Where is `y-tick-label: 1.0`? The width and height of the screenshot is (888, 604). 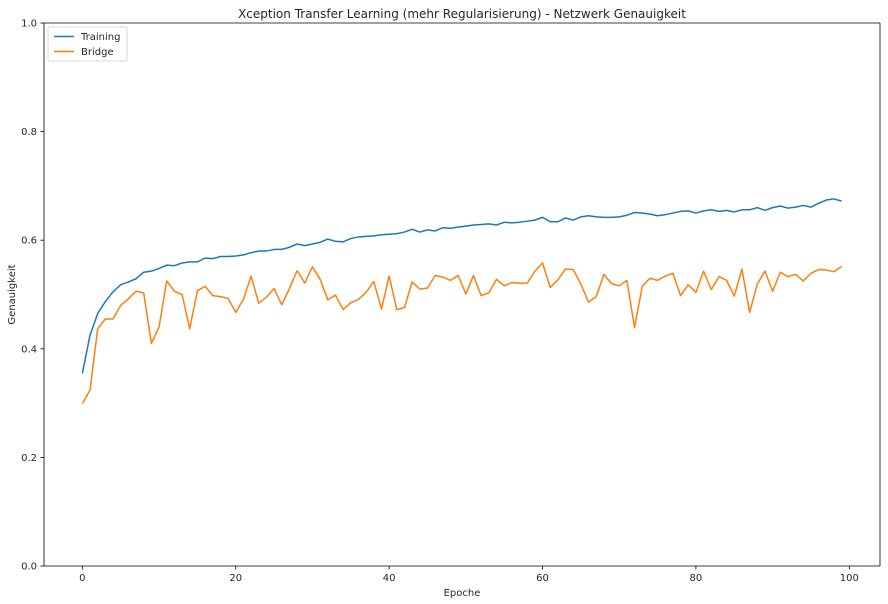 y-tick-label: 1.0 is located at coordinates (29, 24).